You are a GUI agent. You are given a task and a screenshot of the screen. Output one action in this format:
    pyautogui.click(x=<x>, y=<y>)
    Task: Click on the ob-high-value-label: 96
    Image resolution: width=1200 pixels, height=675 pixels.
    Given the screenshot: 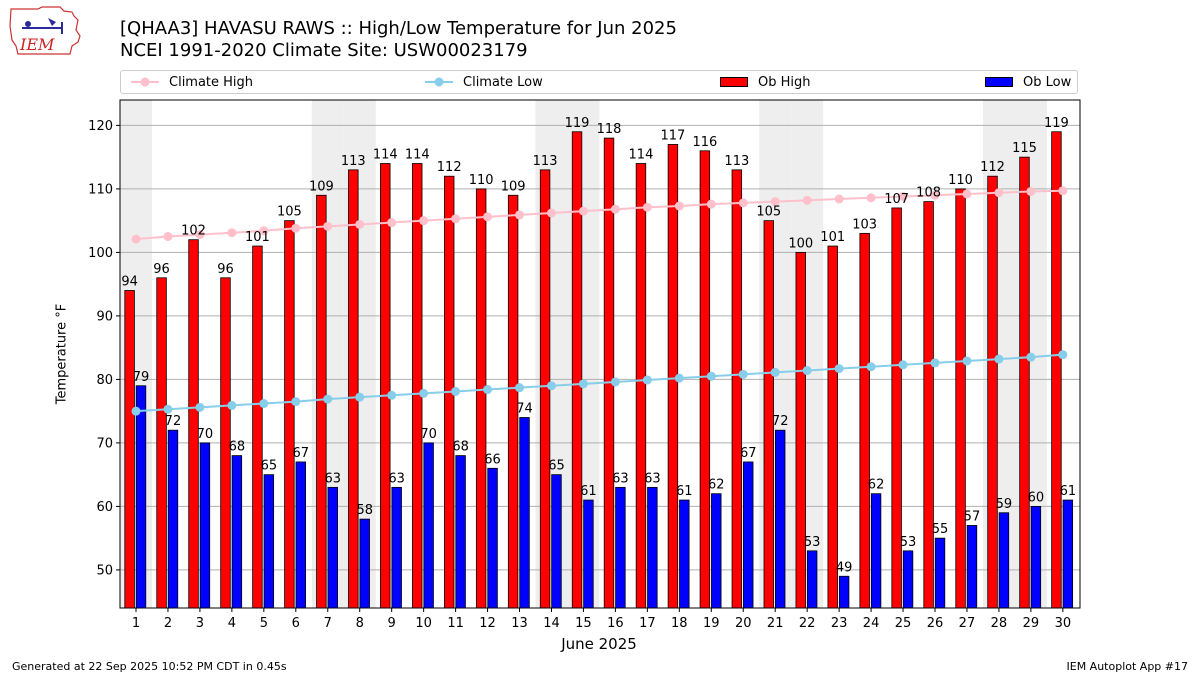 What is the action you would take?
    pyautogui.click(x=161, y=269)
    